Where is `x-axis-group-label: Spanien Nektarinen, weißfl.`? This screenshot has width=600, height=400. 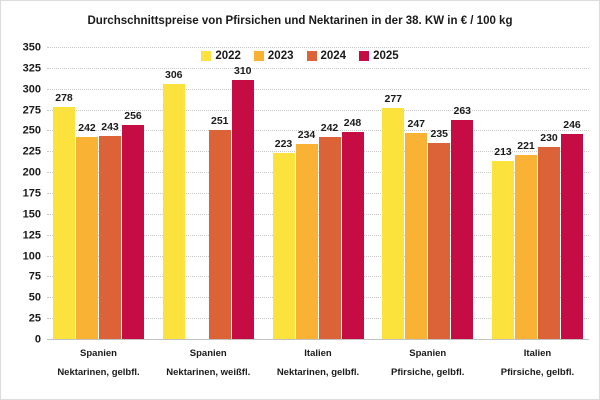 x-axis-group-label: Spanien Nektarinen, weißfl. is located at coordinates (208, 363).